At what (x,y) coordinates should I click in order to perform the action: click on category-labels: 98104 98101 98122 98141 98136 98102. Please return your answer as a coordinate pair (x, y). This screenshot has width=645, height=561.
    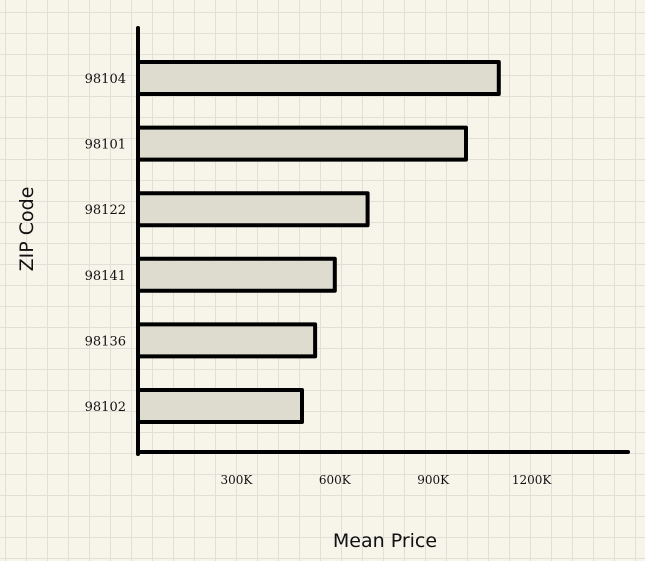
    Looking at the image, I should click on (105, 243).